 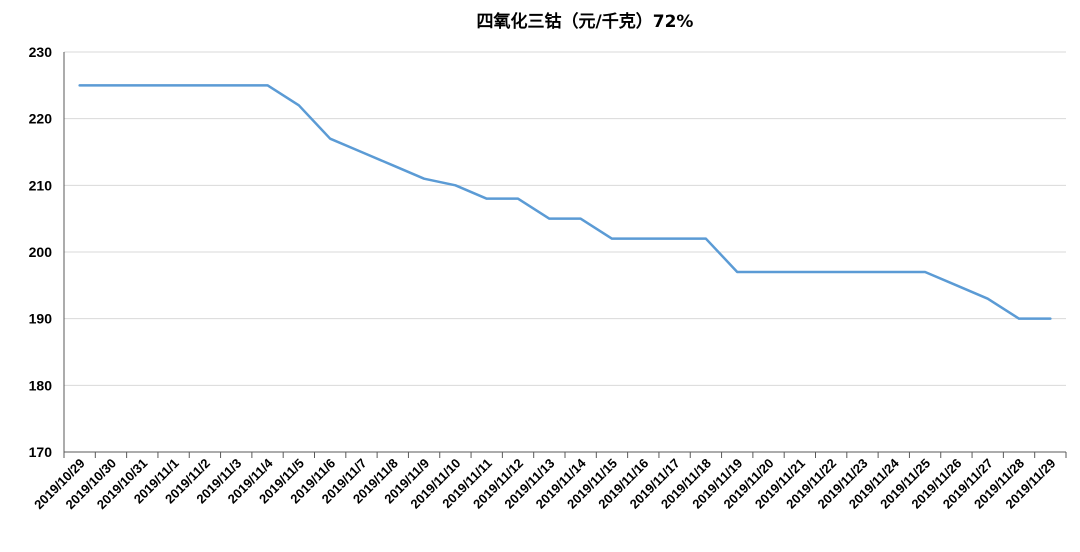 I want to click on y-tick-label: 200, so click(x=41, y=252).